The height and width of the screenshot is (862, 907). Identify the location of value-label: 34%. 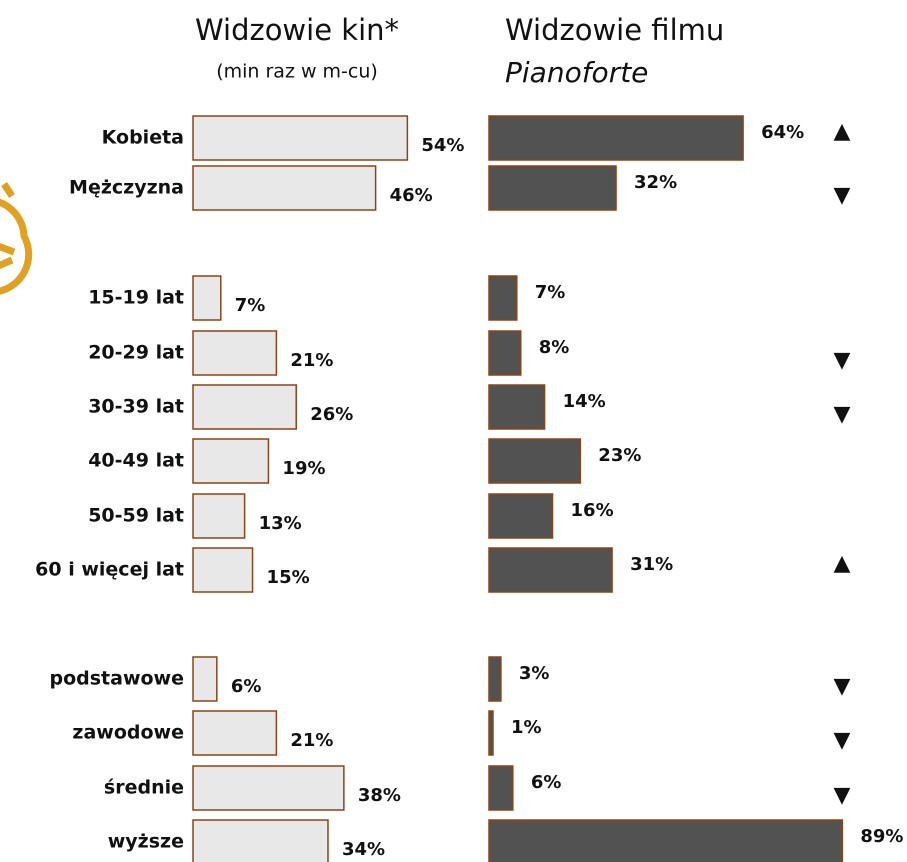
(363, 849).